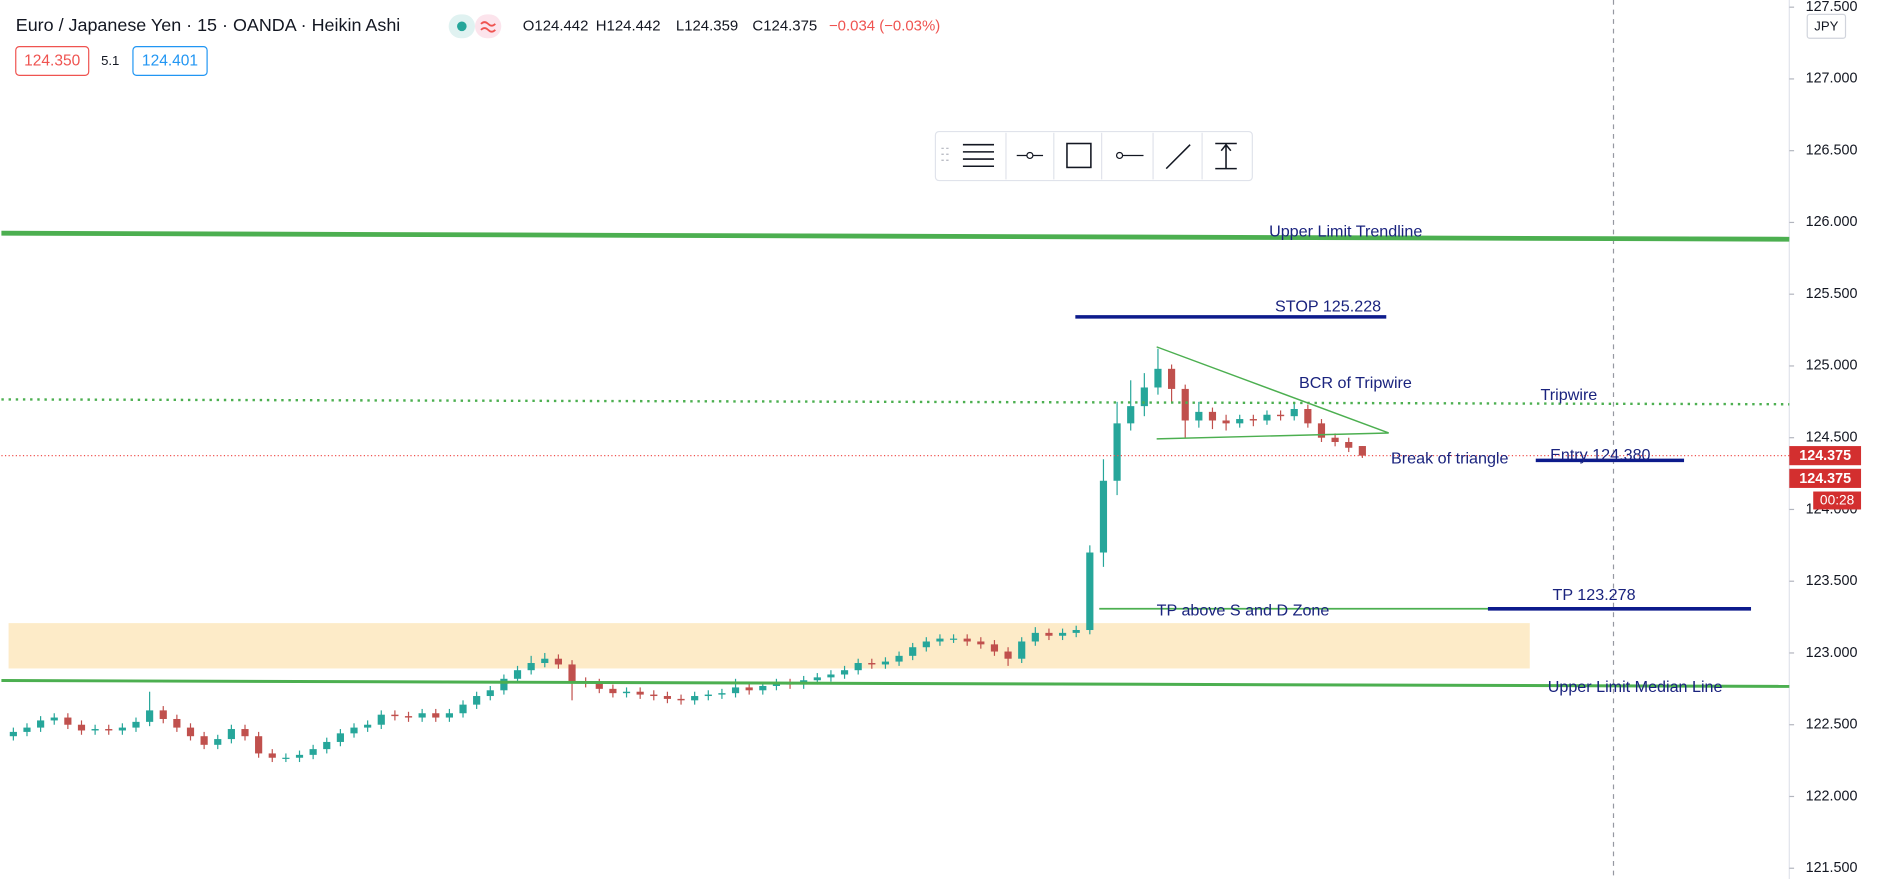  What do you see at coordinates (628, 25) in the screenshot?
I see `ohlc-value: H124.442` at bounding box center [628, 25].